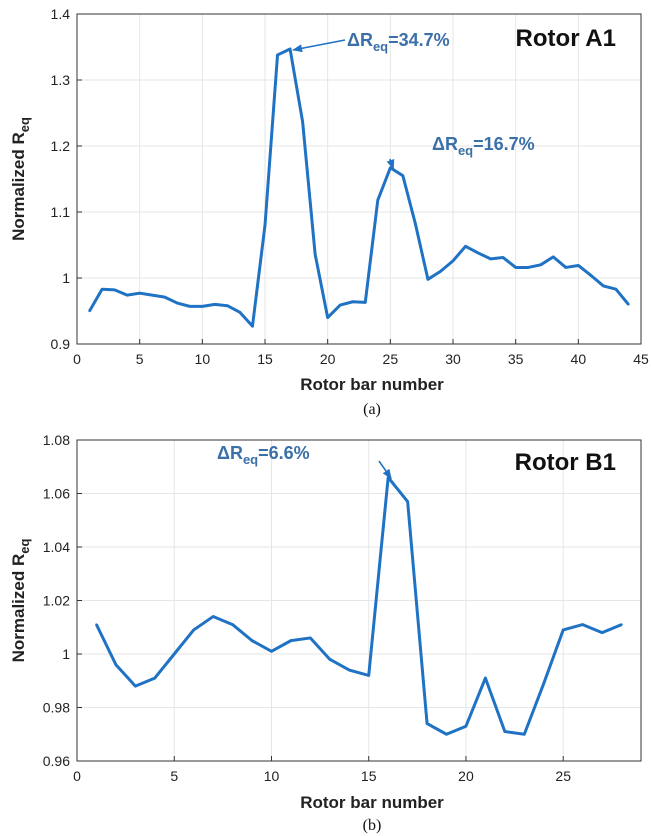 The width and height of the screenshot is (651, 836). What do you see at coordinates (369, 776) in the screenshot?
I see `x-tick-label: 15` at bounding box center [369, 776].